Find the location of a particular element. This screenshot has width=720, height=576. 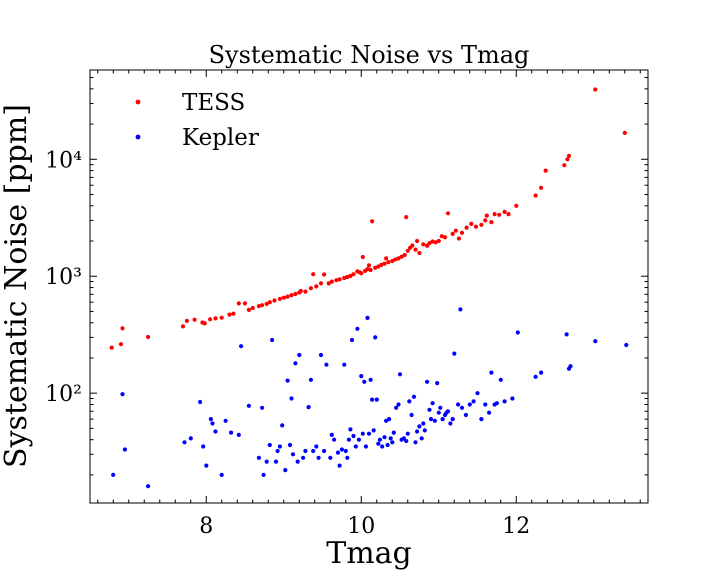

x-axis-label: Tmag is located at coordinates (369, 553).